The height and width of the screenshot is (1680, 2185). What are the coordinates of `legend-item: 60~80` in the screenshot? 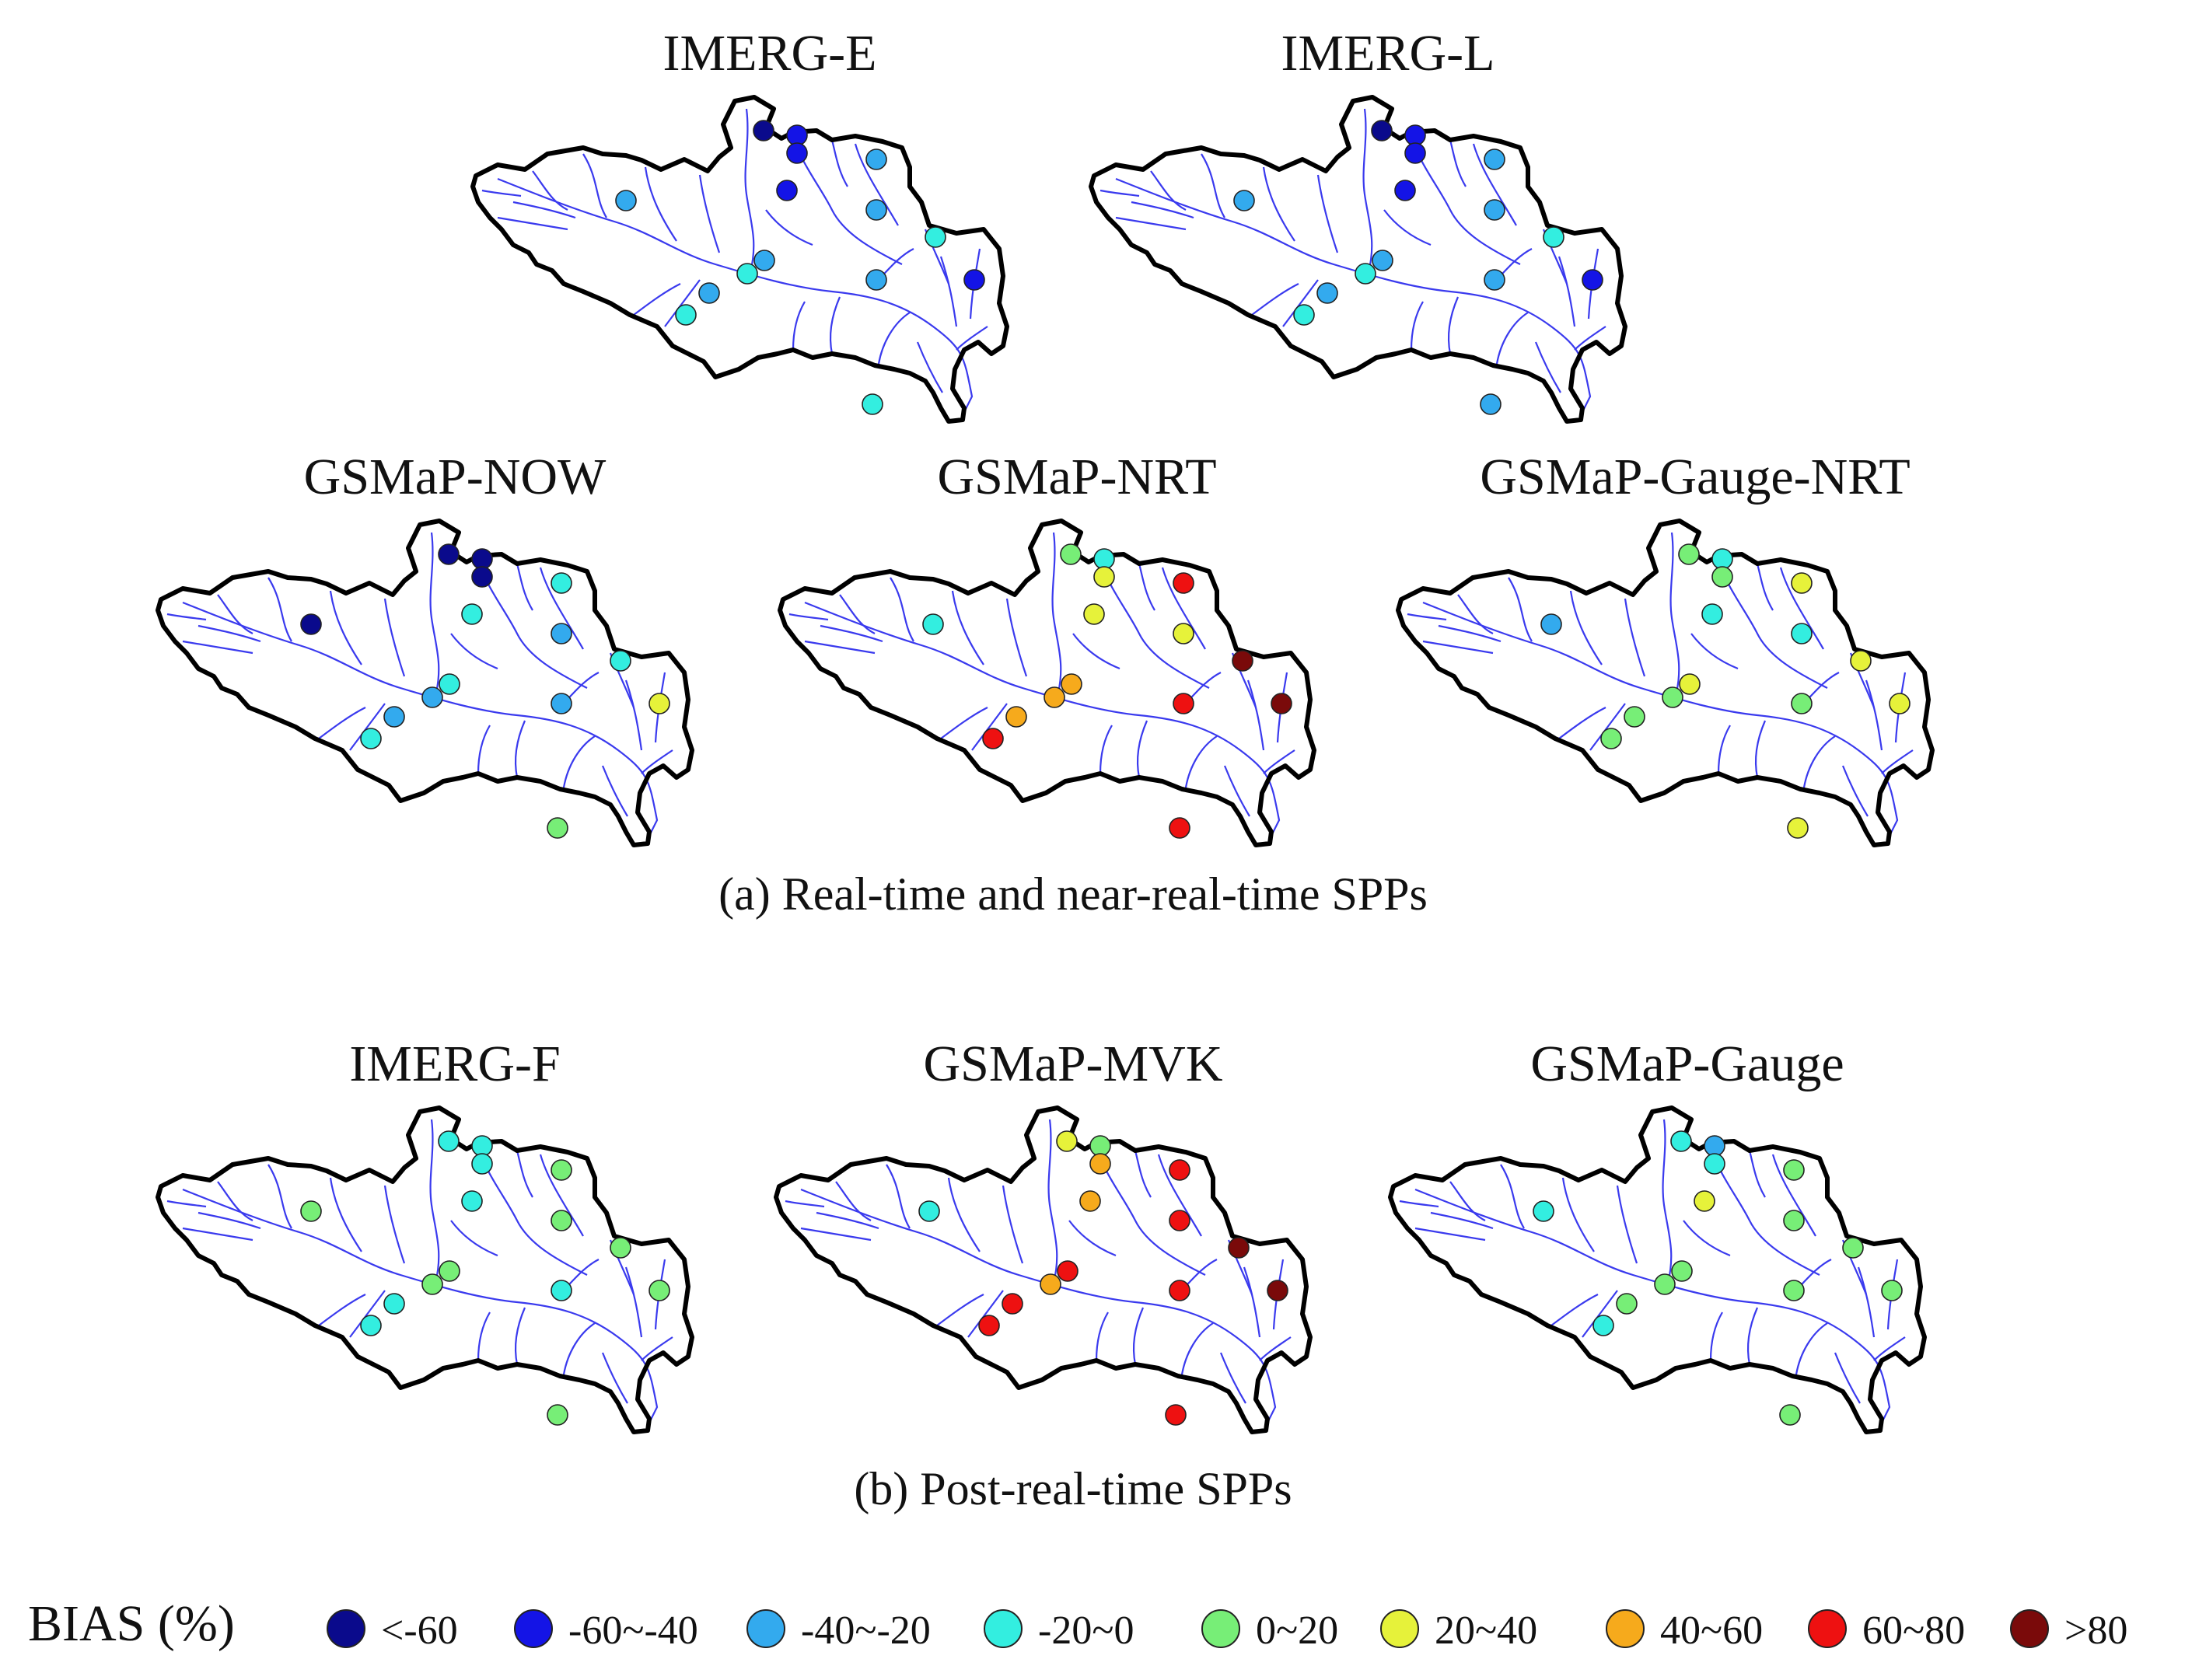 It's located at (1887, 1631).